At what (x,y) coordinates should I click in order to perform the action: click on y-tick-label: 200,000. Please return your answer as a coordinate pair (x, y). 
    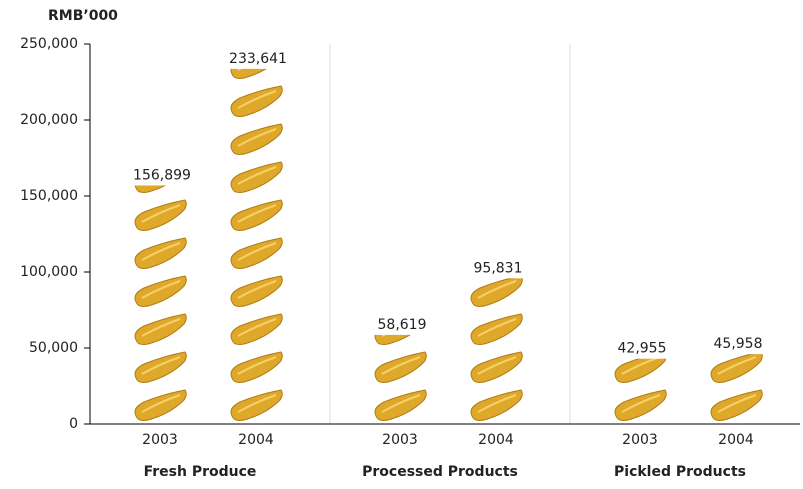
    Looking at the image, I should click on (49, 120).